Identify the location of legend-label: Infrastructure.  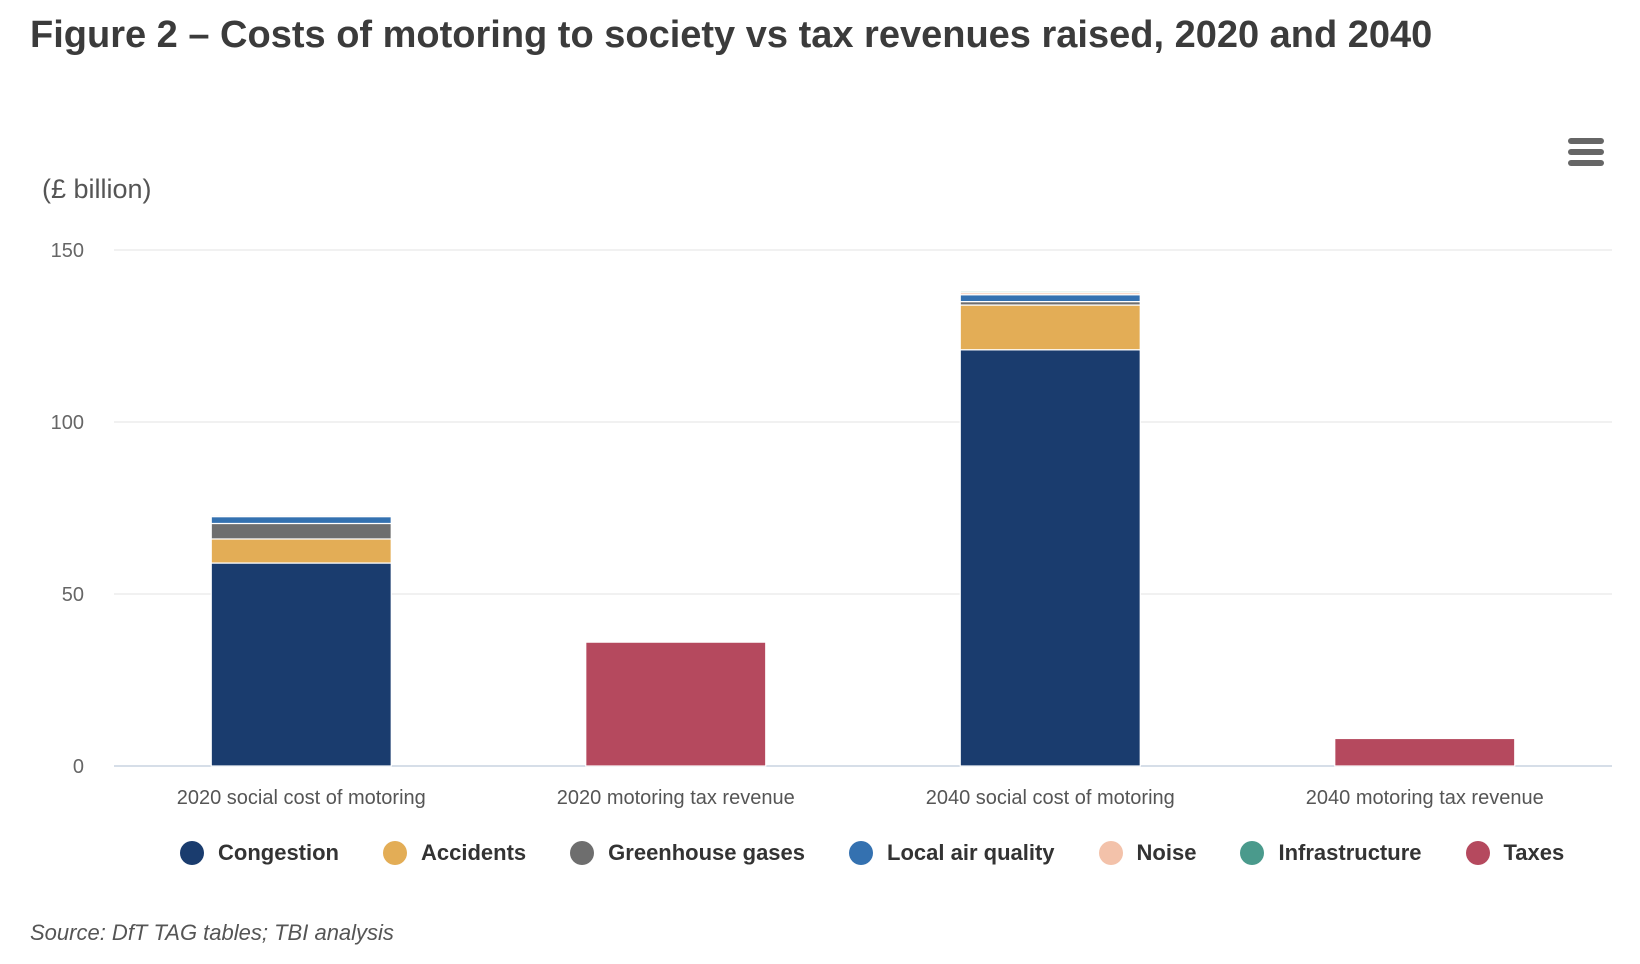
(1350, 852).